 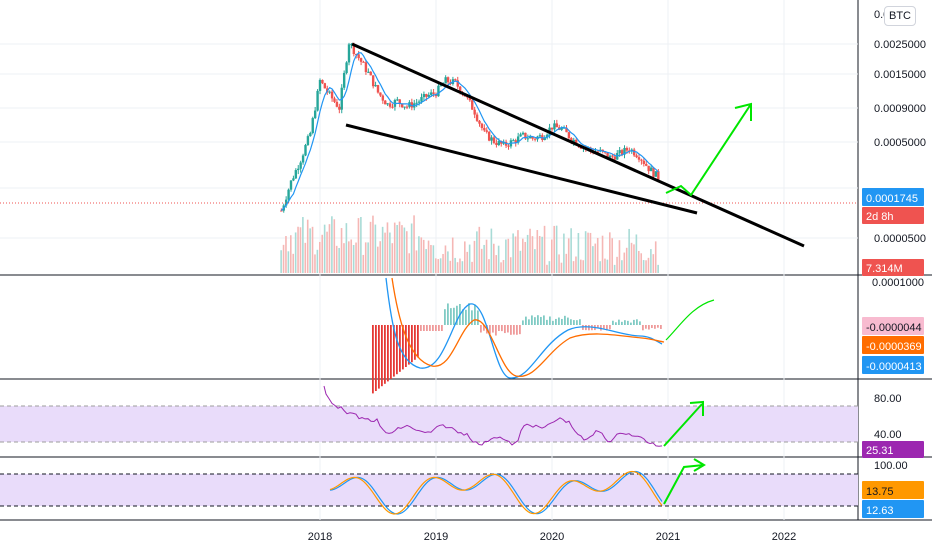 What do you see at coordinates (891, 466) in the screenshot?
I see `stoch-axis-label: 100.00` at bounding box center [891, 466].